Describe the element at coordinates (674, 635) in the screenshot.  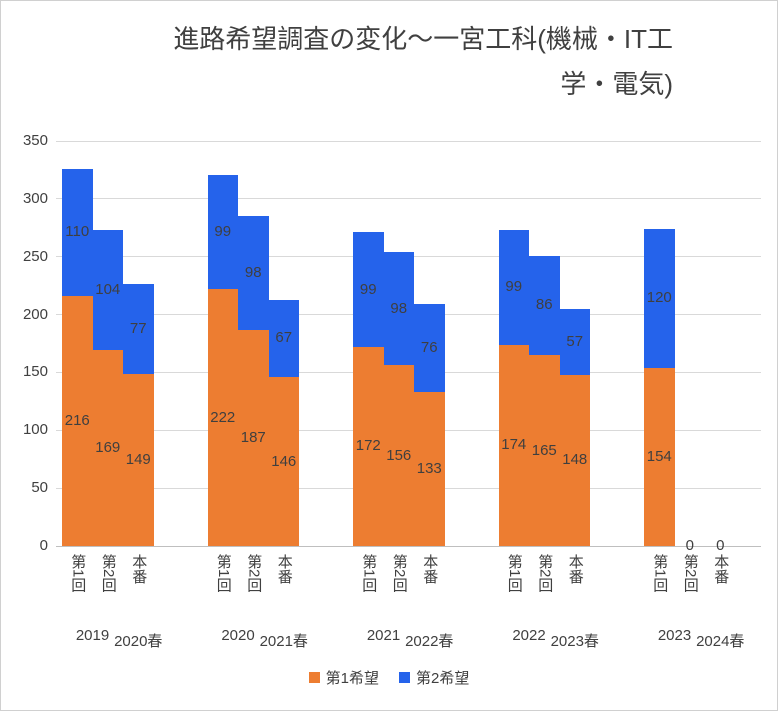
I see `x-axis-year-label: 2023` at that location.